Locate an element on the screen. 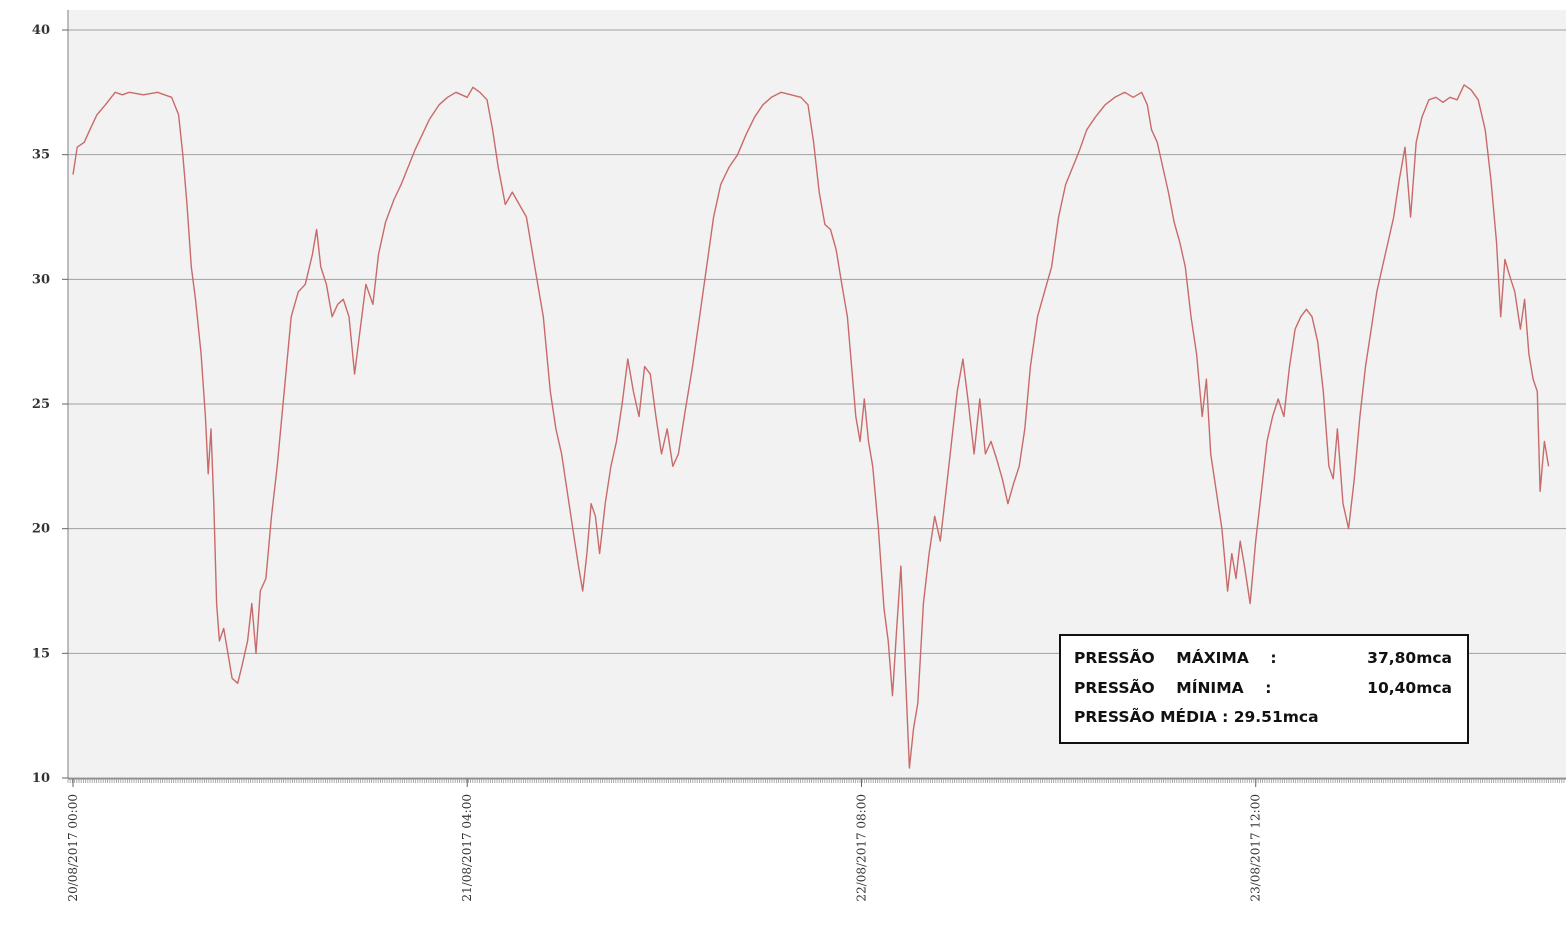 The image size is (1568, 940). stats-max-value: 37,80mca is located at coordinates (1409, 658).